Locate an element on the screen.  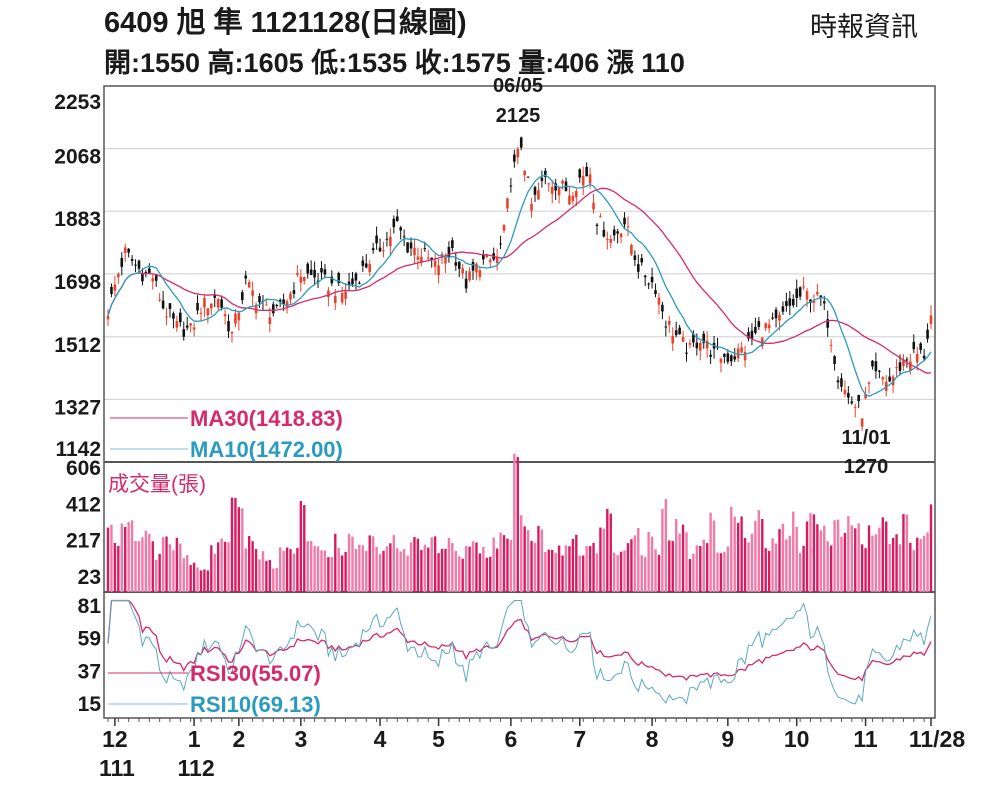
volume-tick-label: 606 is located at coordinates (83, 468).